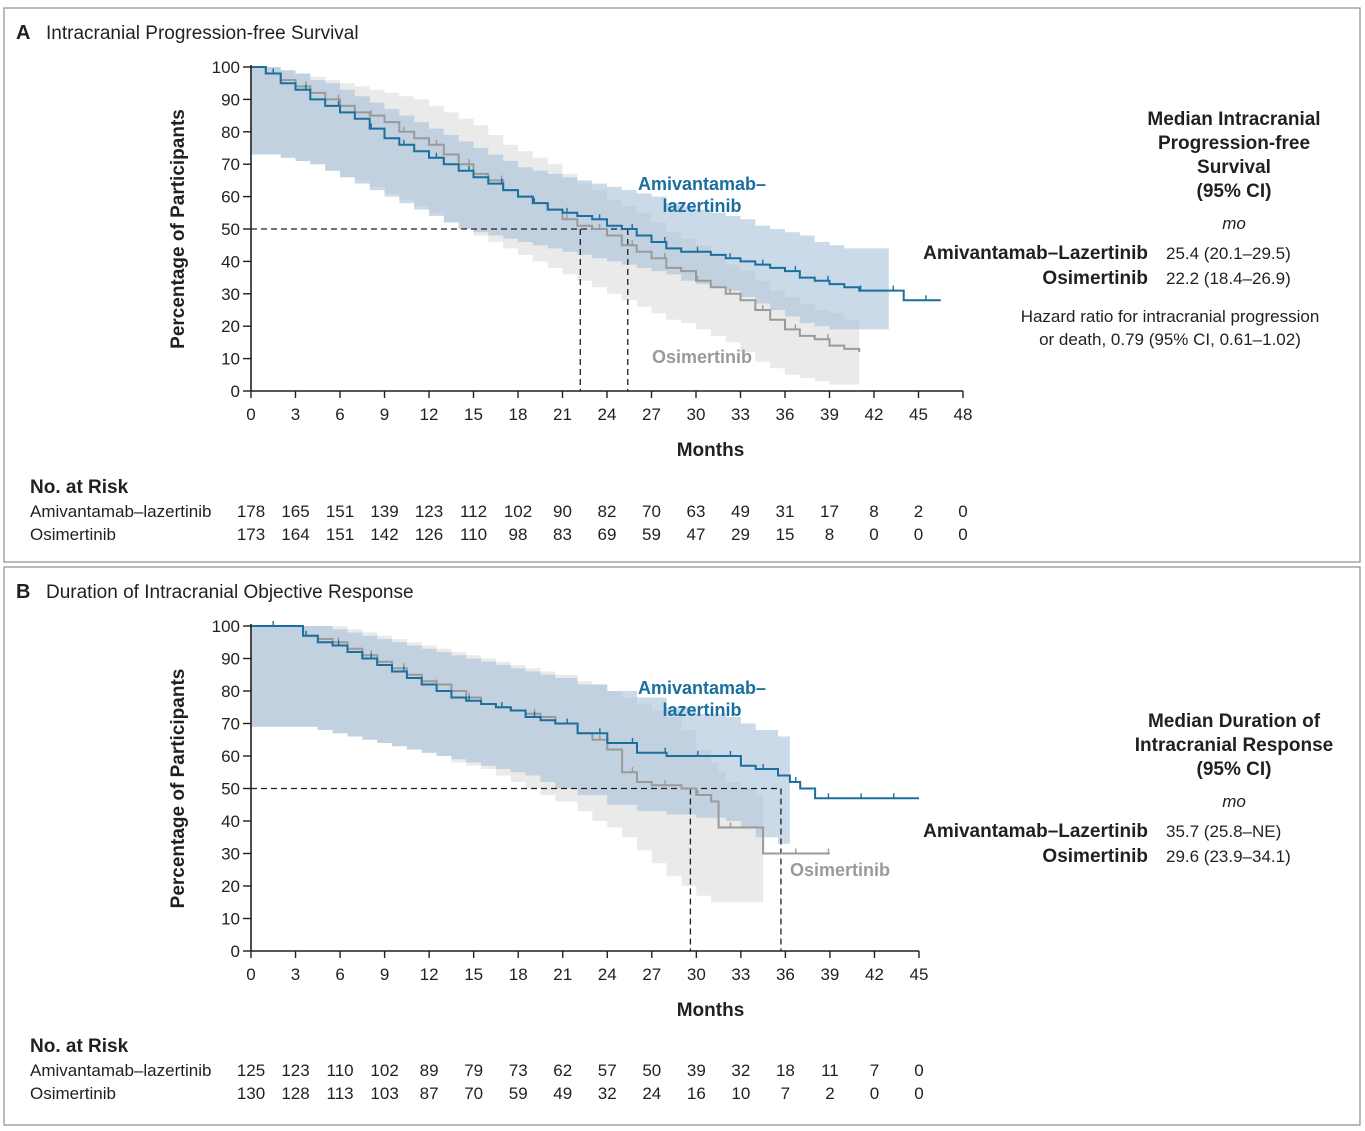  What do you see at coordinates (1234, 167) in the screenshot?
I see `summary-heading-line: Survival` at bounding box center [1234, 167].